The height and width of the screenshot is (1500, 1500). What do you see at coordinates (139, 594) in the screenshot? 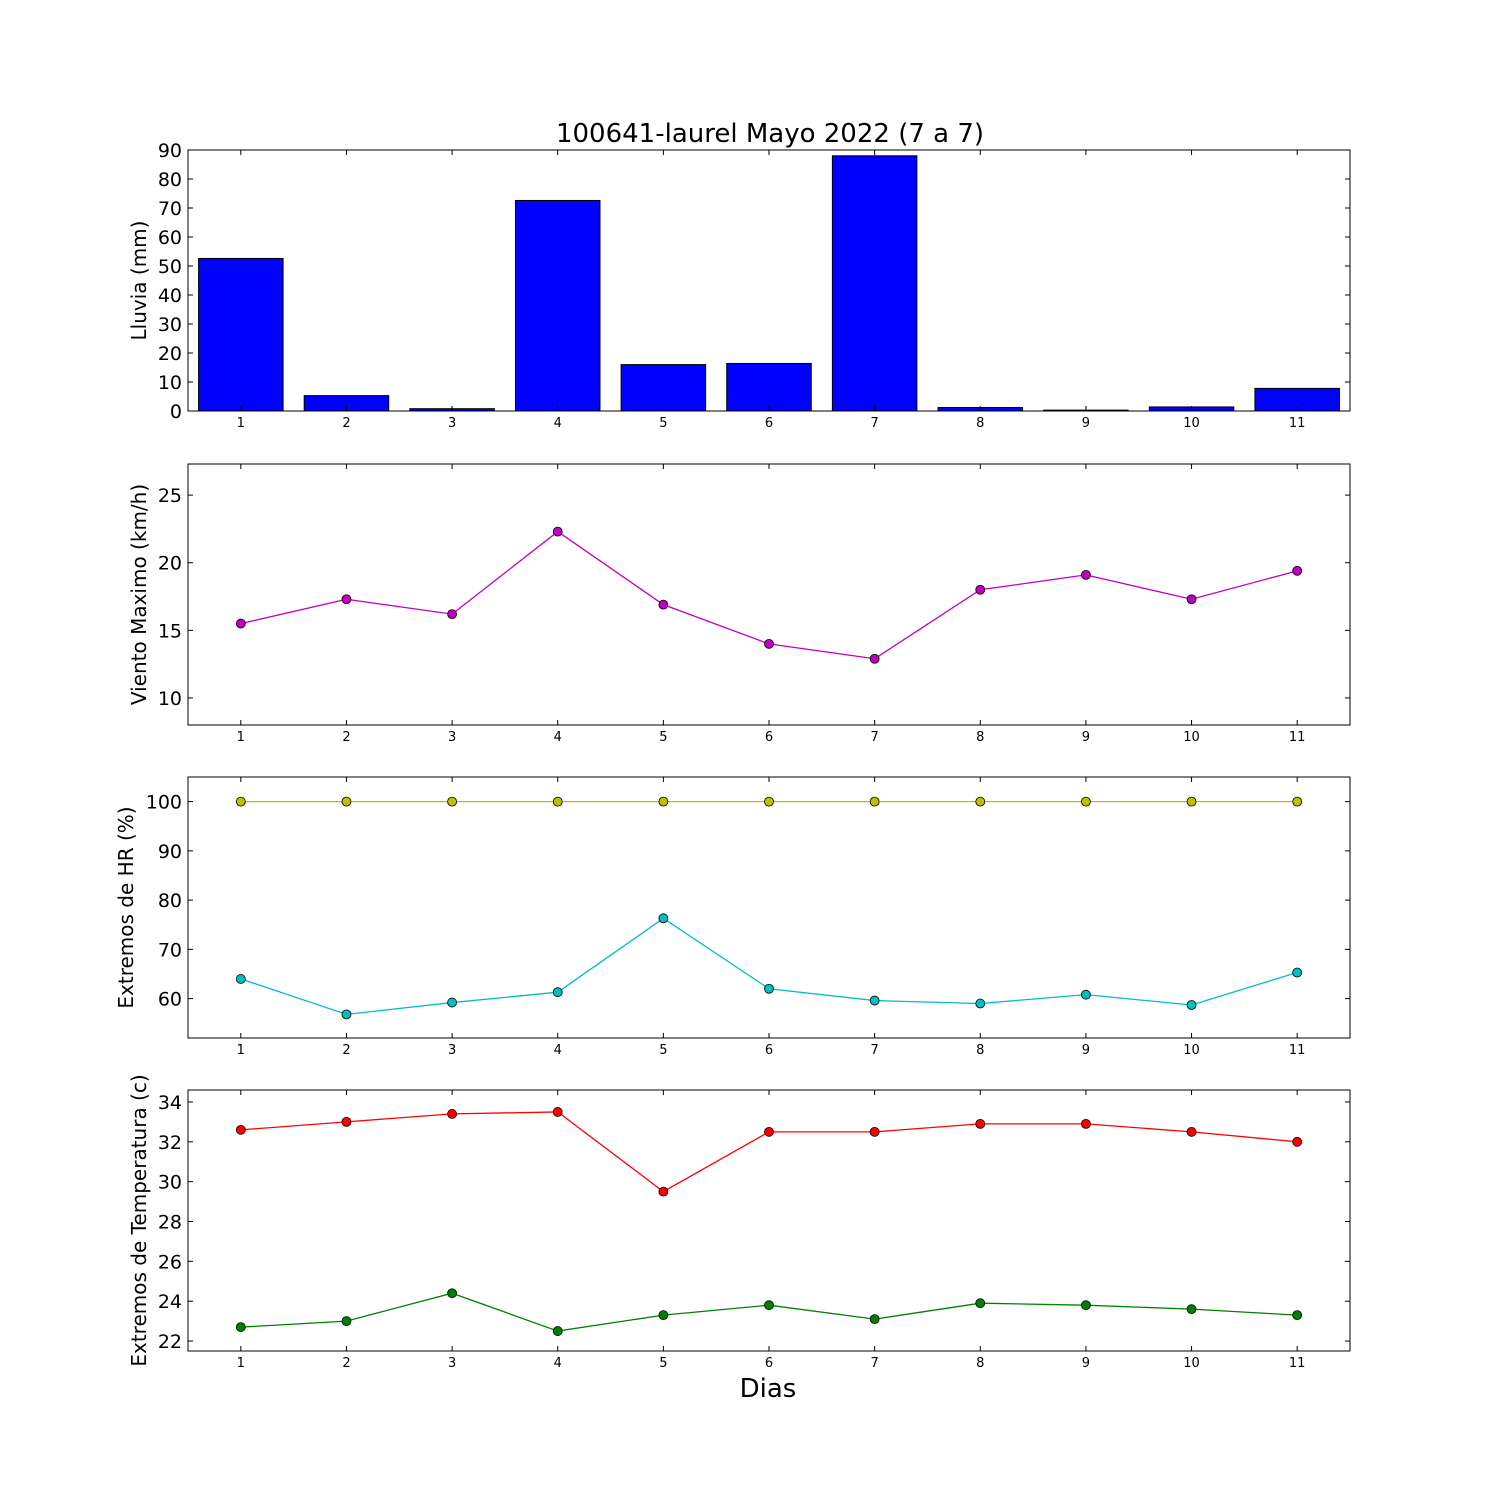
I see `y-axis-label: Viento Maximo (km/h)` at bounding box center [139, 594].